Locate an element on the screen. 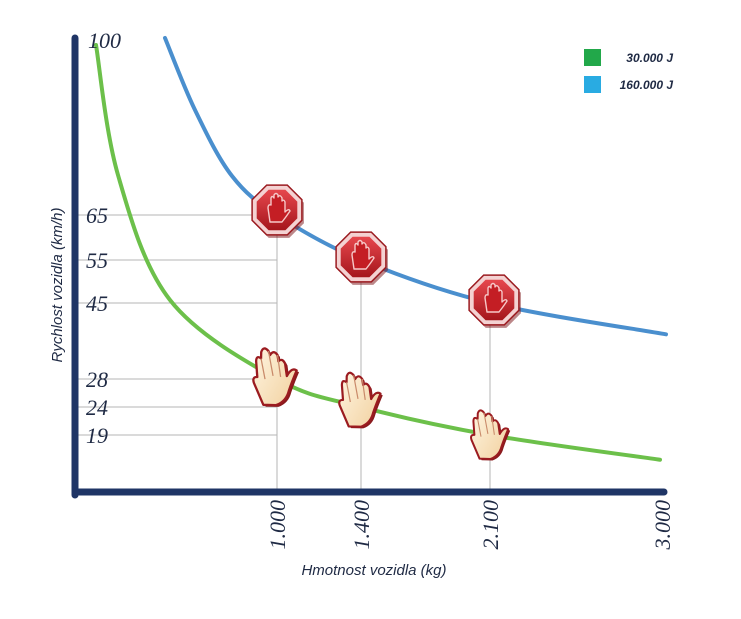 Image resolution: width=741 pixels, height=619 pixels. x-tick-label: 2.100 is located at coordinates (490, 525).